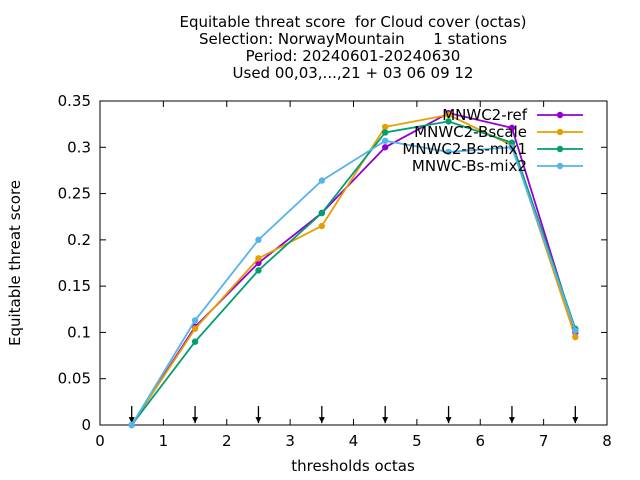 The image size is (640, 480). I want to click on legend-label: MNWC2-ref, so click(484, 115).